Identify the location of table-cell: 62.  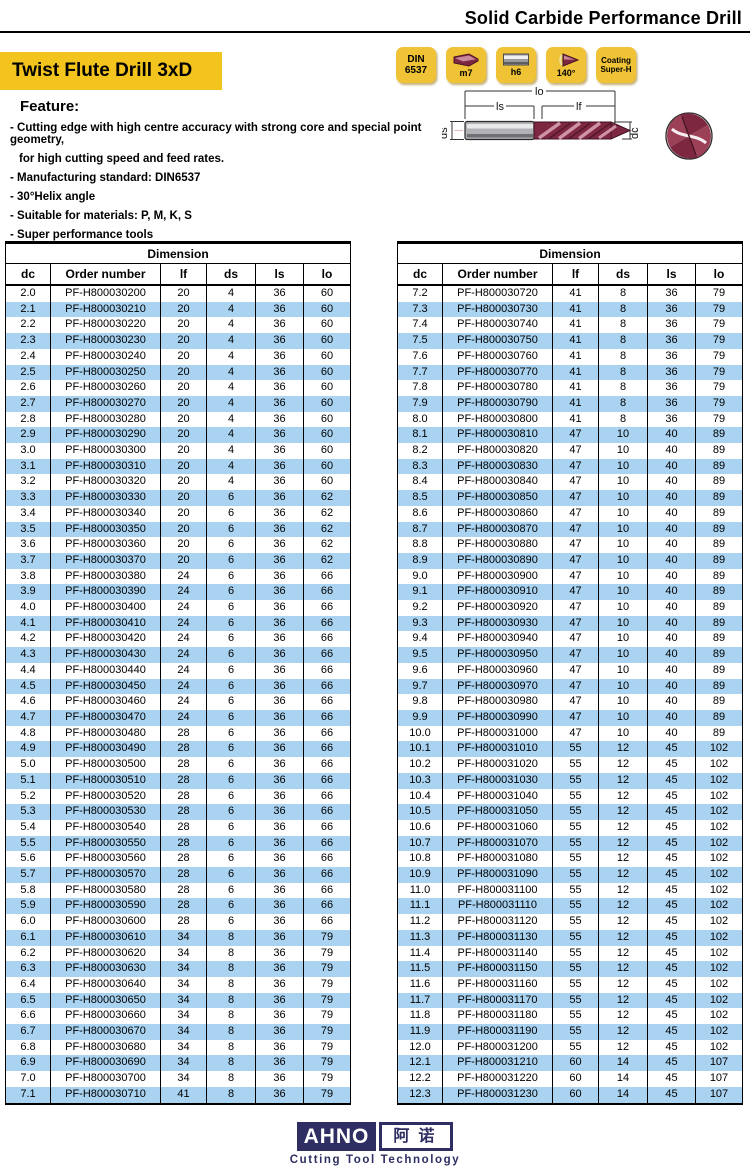
(327, 560).